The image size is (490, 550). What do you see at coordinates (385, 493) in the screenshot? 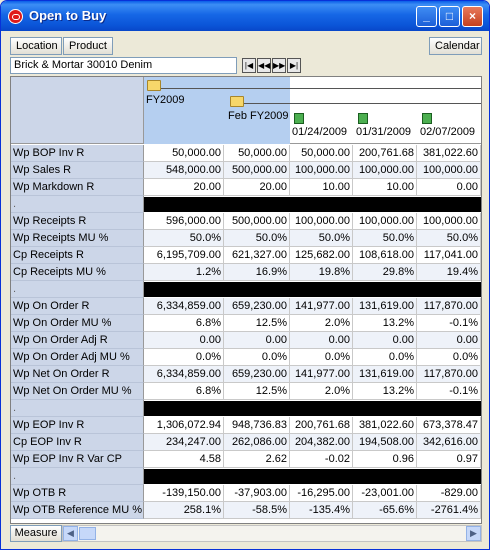
I see `grid-cell: -23,001.00` at bounding box center [385, 493].